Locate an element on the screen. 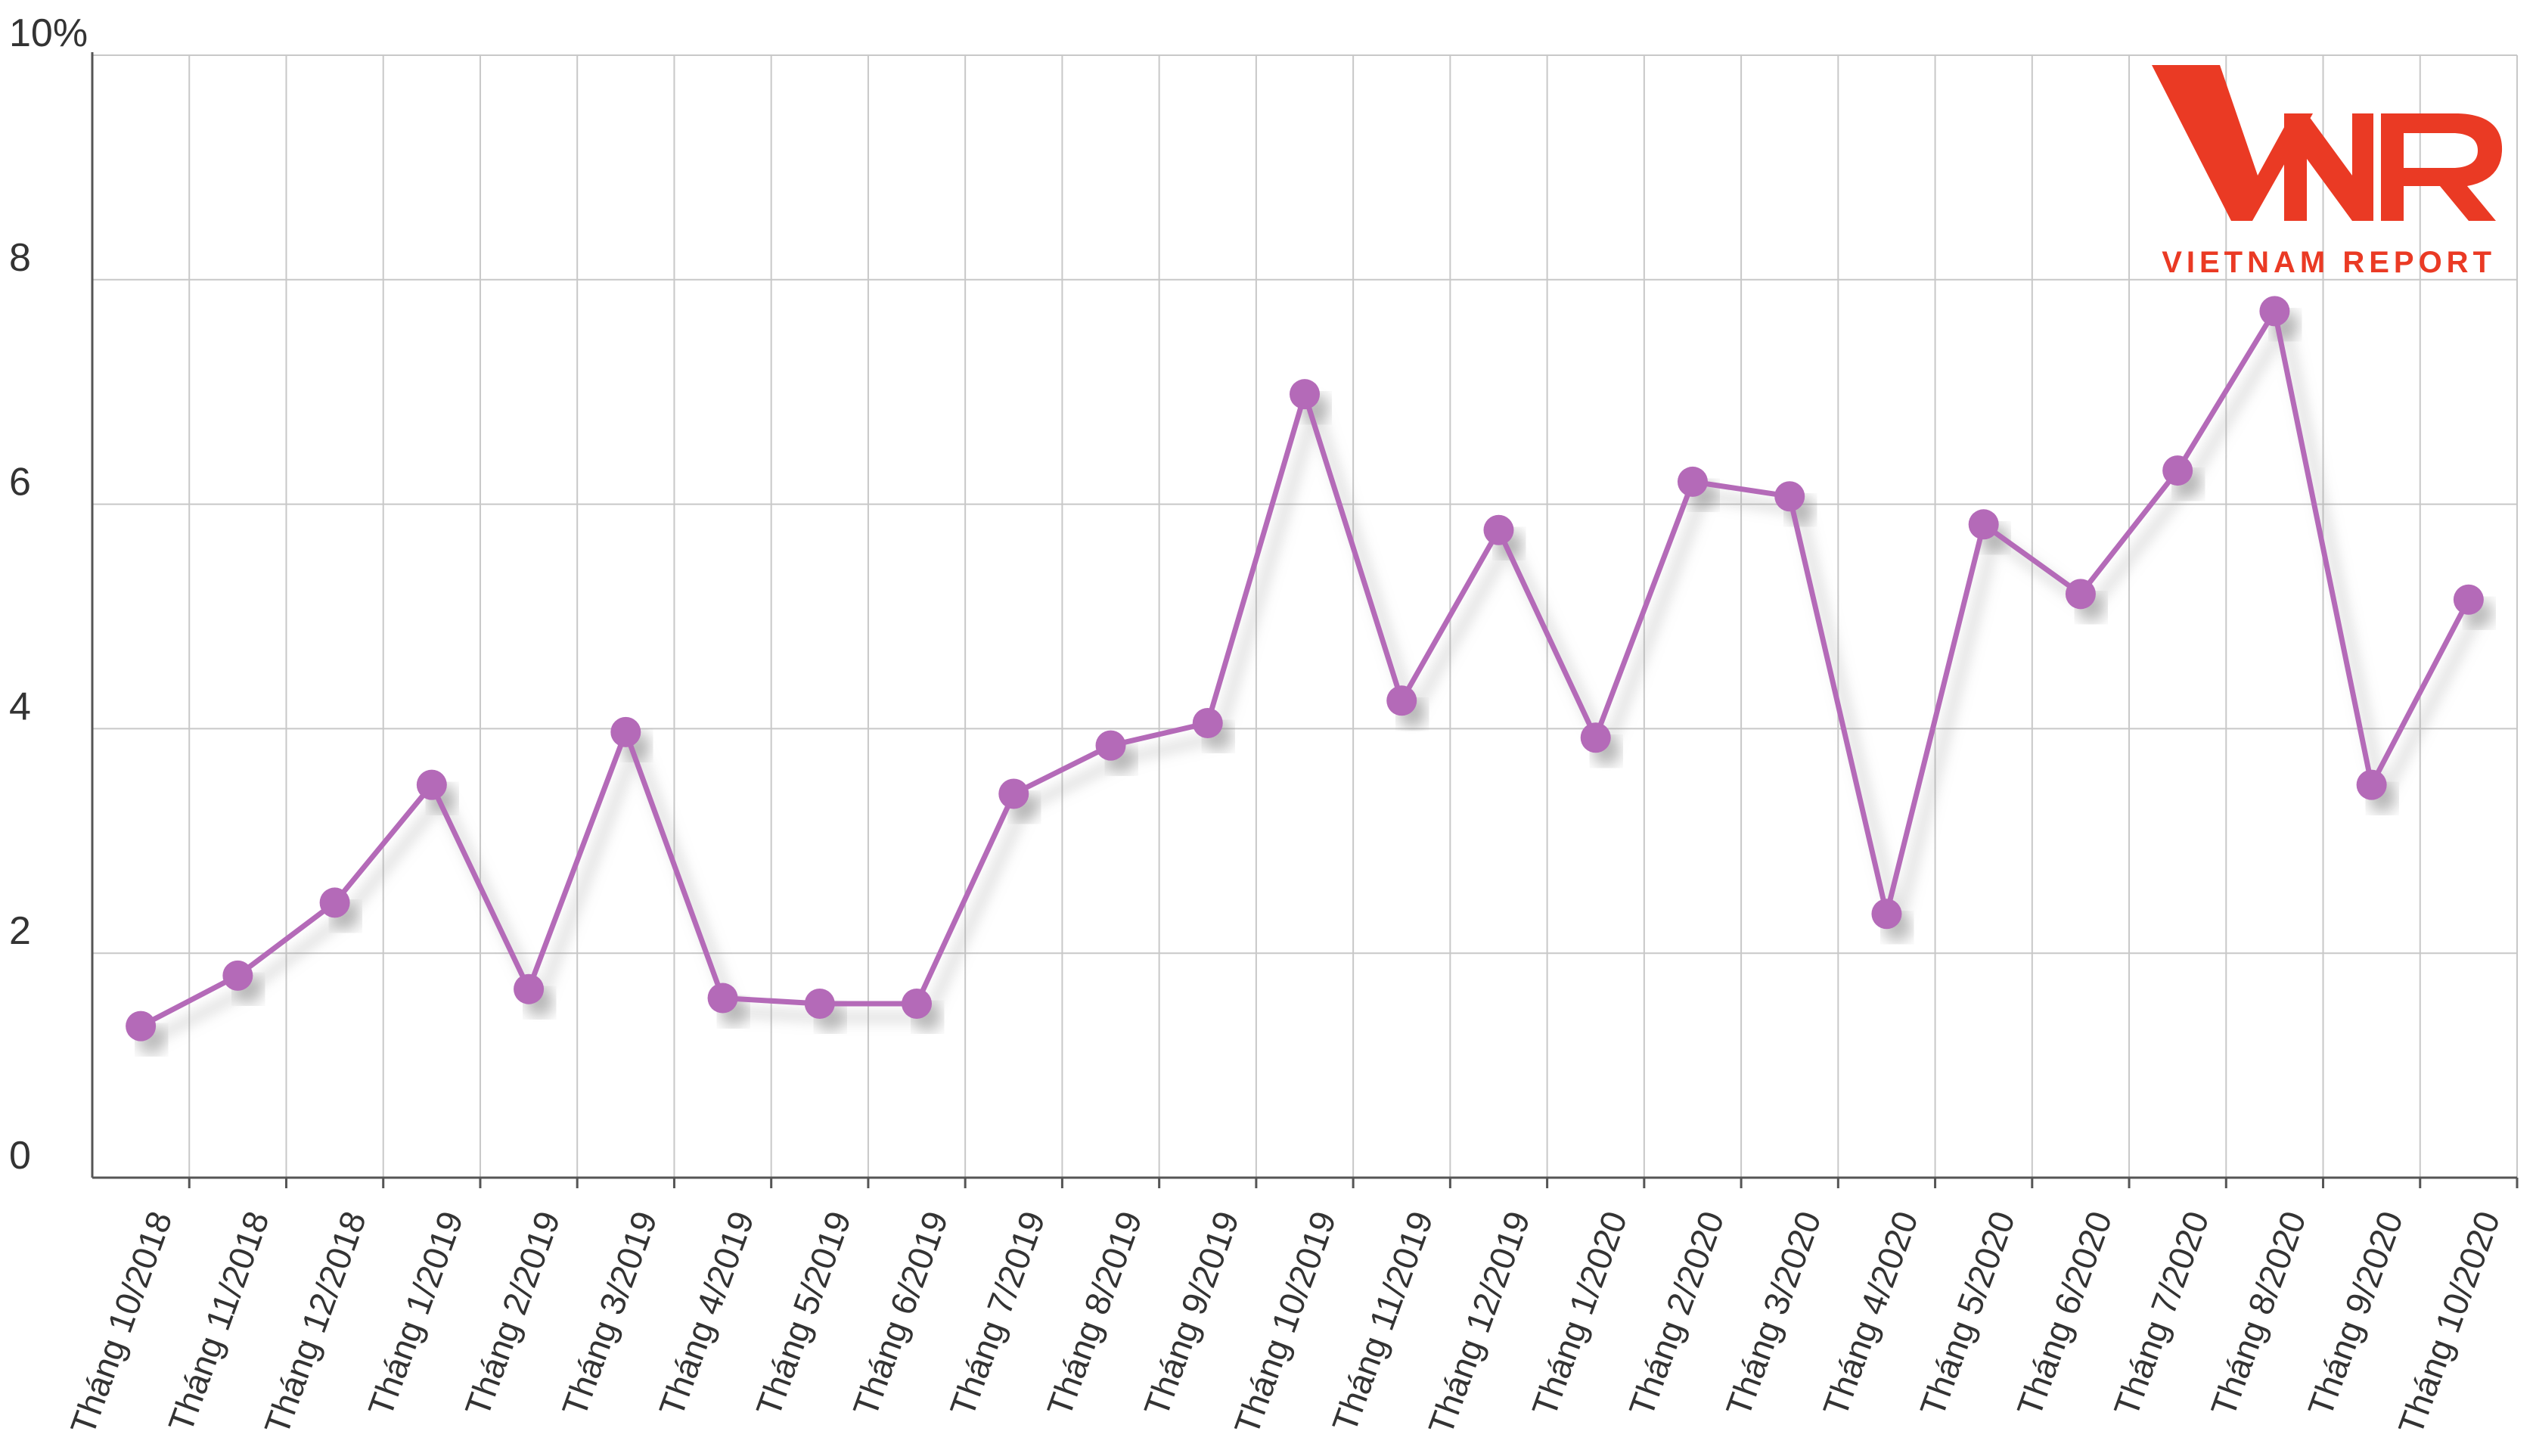  x-tick-label: Tháng 10/2020 is located at coordinates (2449, 1323).